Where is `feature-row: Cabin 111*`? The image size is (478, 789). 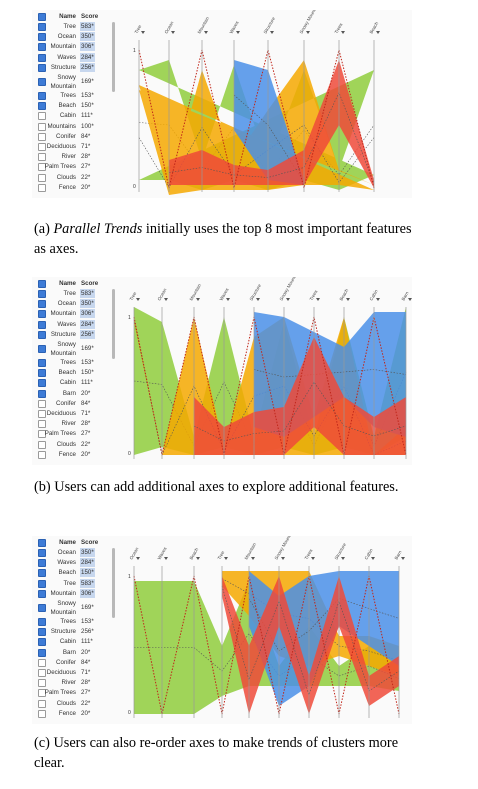
feature-row: Cabin 111* is located at coordinates (72, 383).